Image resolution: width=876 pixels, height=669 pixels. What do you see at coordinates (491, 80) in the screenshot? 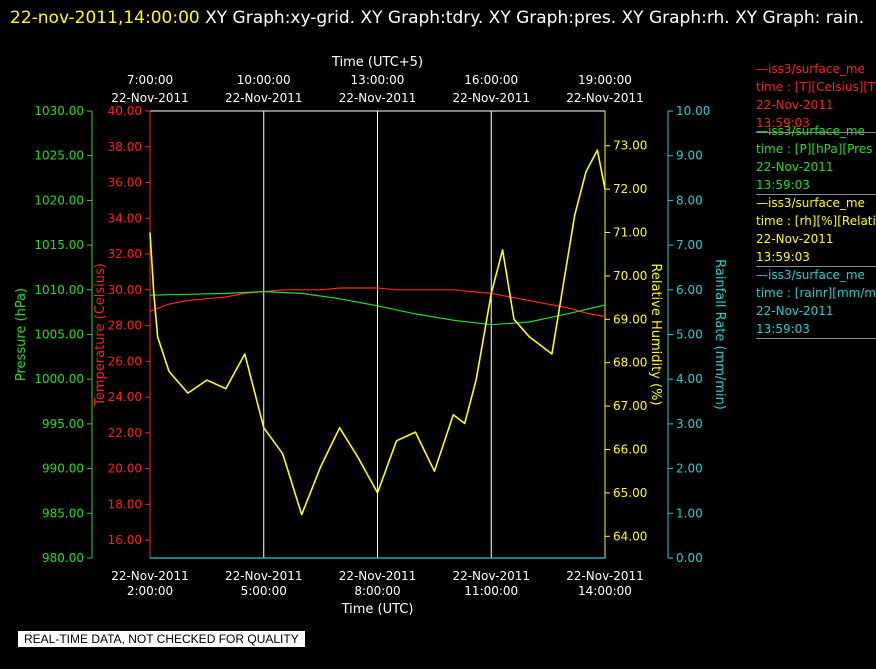
I see `top-tick-time: 16:00:00` at bounding box center [491, 80].